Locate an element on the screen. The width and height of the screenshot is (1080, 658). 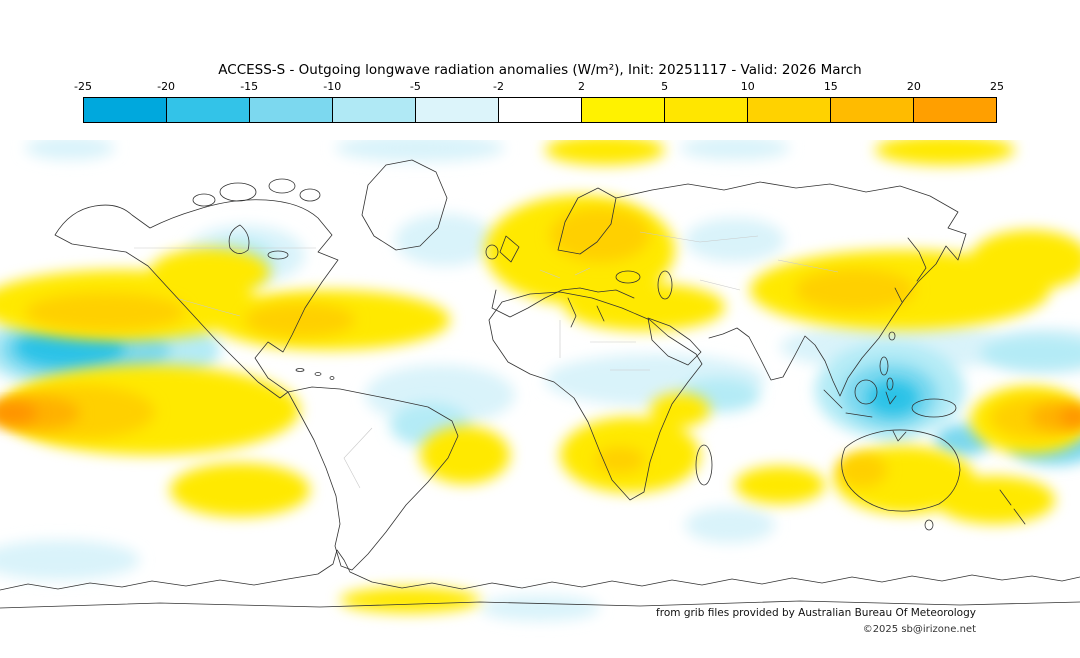
colorbar-tick-label: -10 is located at coordinates (332, 86).